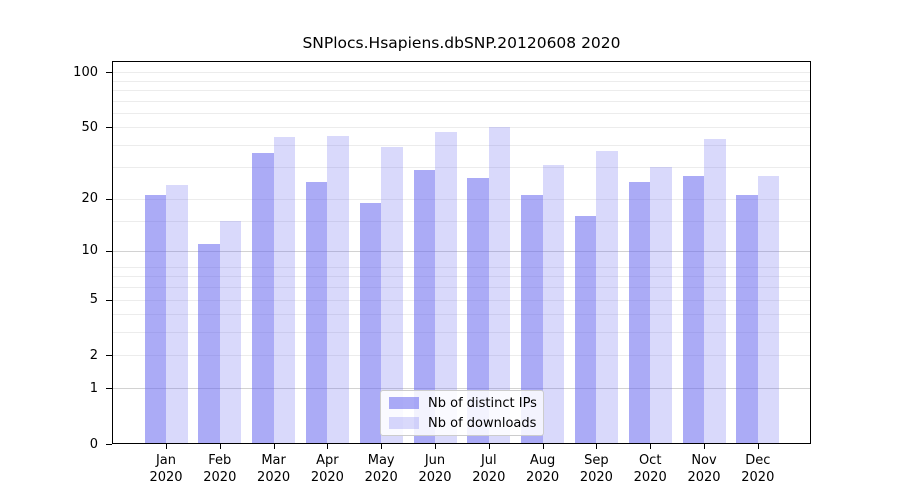 Image resolution: width=900 pixels, height=500 pixels. Describe the element at coordinates (404, 403) in the screenshot. I see `legend-swatch-distinct-ips` at that location.